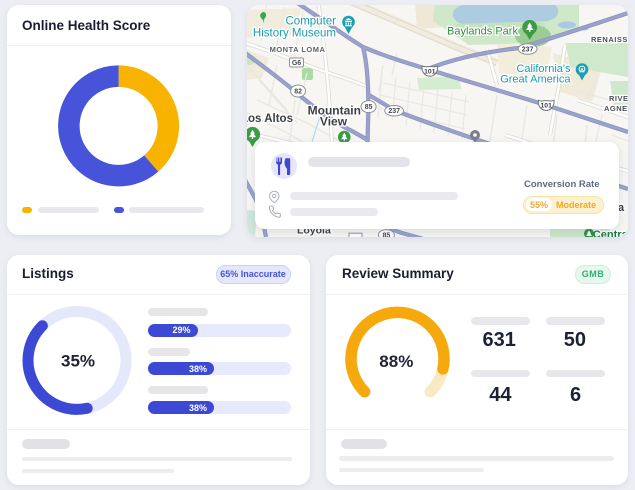  What do you see at coordinates (609, 39) in the screenshot?
I see `svg-text: RENAISSANCE` at bounding box center [609, 39].